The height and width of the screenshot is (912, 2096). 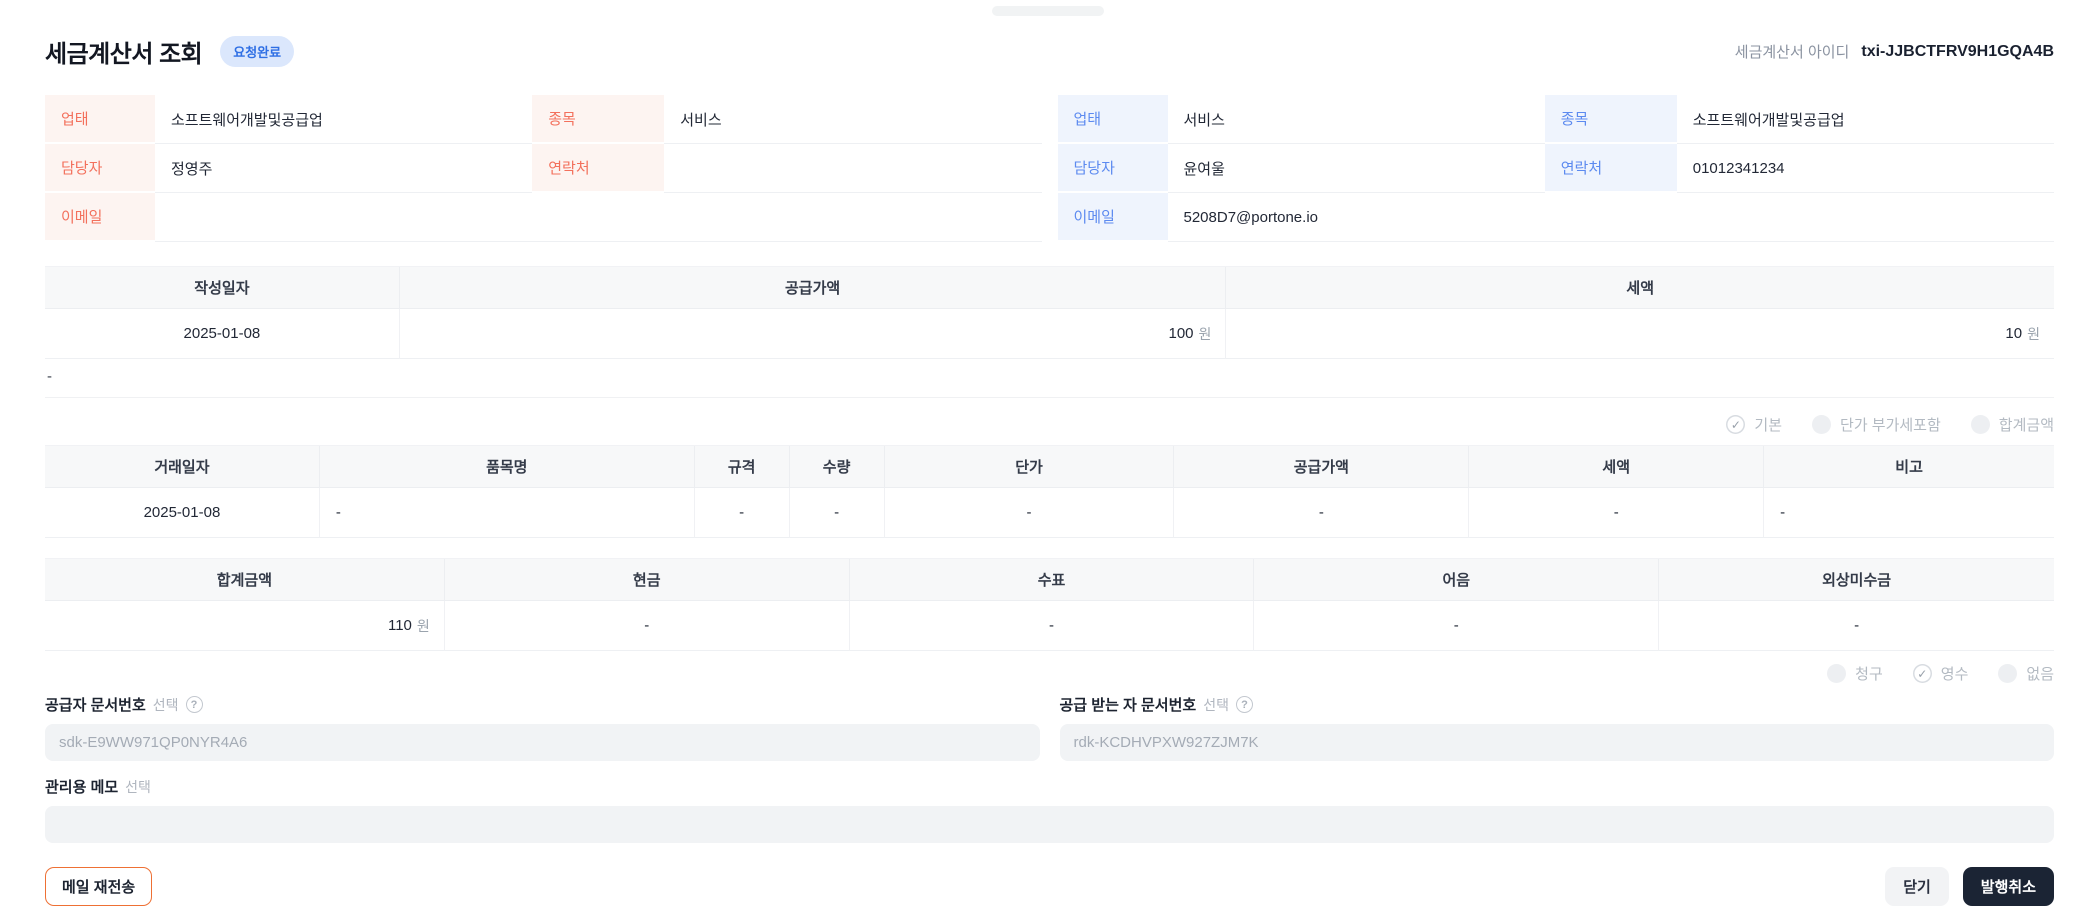 I want to click on recipient-doc-label: 공급 받는 자 문서번호, so click(x=1128, y=705).